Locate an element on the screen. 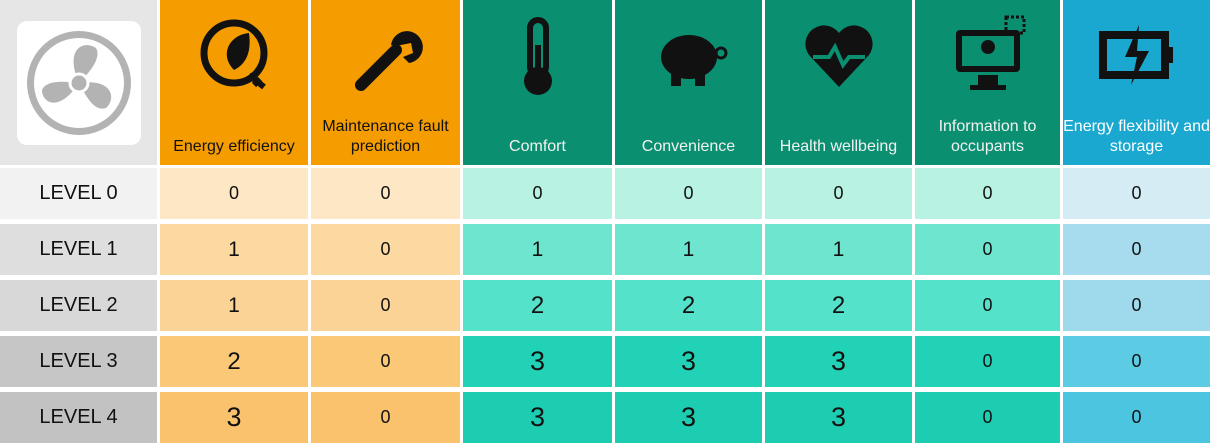 This screenshot has height=443, width=1210. column-header: Convenience is located at coordinates (688, 82).